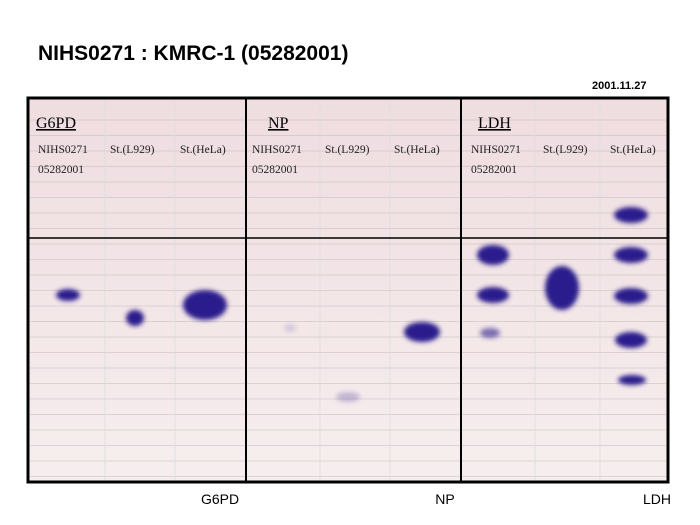 The height and width of the screenshot is (525, 700). What do you see at coordinates (494, 123) in the screenshot?
I see `panel-name: LDH` at bounding box center [494, 123].